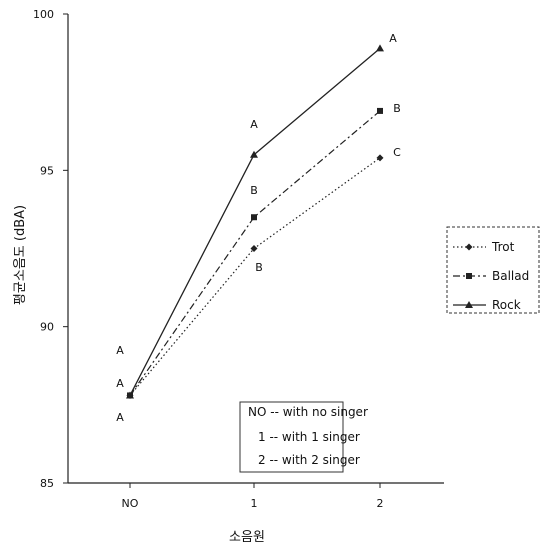  I want to click on y-tick-label: 90, so click(47, 327).